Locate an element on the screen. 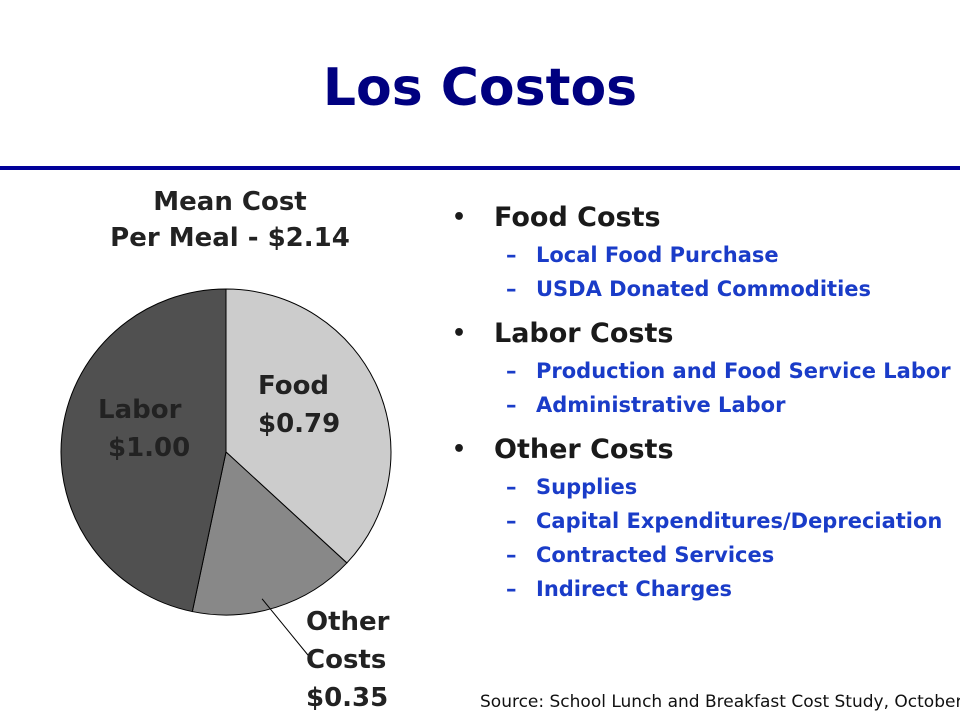 This screenshot has height=720, width=960. pie-slice-food is located at coordinates (308, 426).